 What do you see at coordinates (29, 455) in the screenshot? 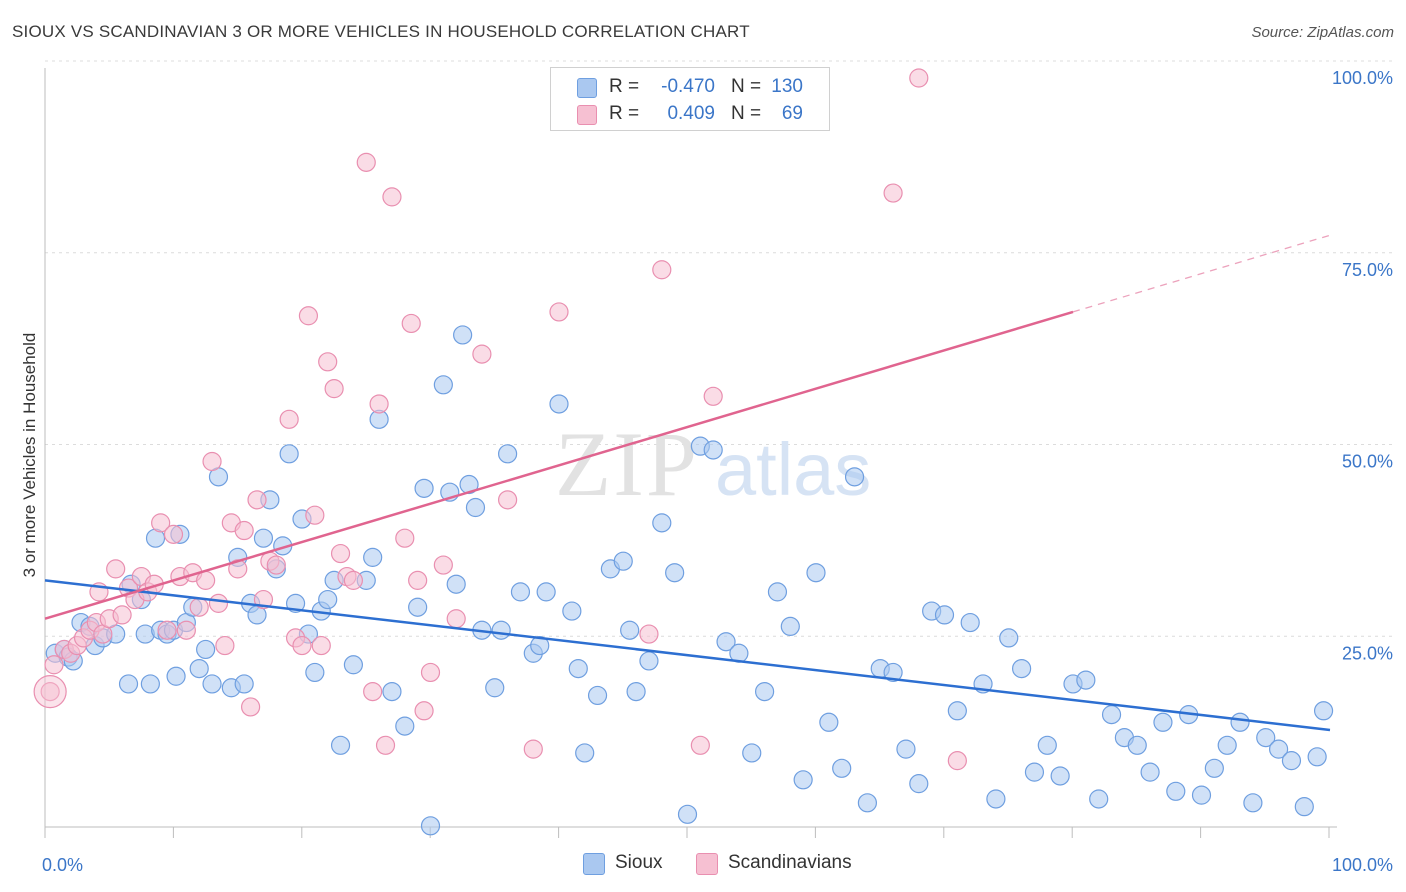
I see `y-axis-label: 3 or more Vehicles in Household` at bounding box center [29, 455].